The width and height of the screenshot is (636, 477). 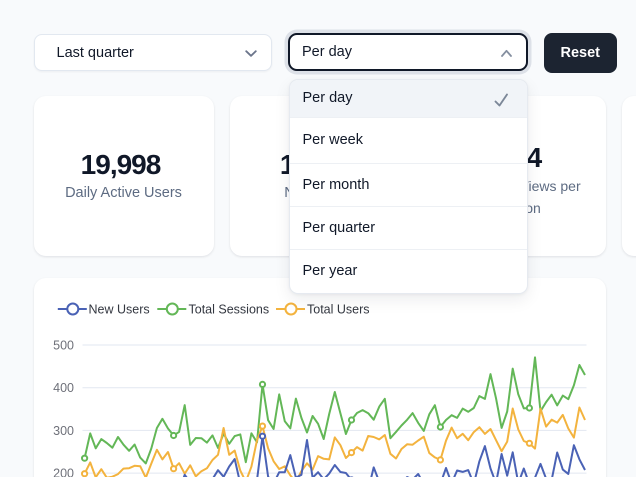 I want to click on svg-text: New Users, so click(x=119, y=310).